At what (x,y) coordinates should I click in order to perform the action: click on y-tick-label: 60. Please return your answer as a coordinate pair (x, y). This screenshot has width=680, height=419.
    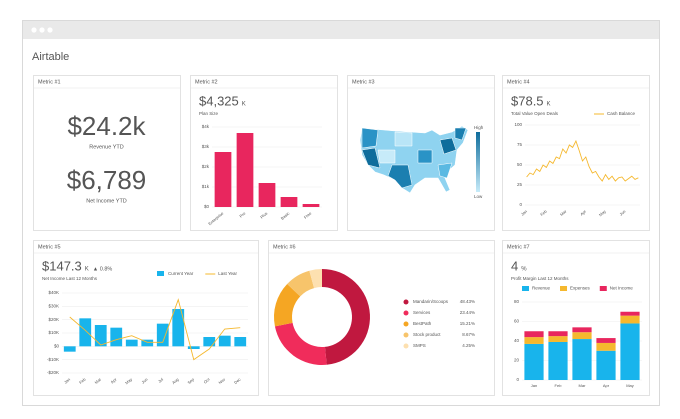
    Looking at the image, I should click on (517, 321).